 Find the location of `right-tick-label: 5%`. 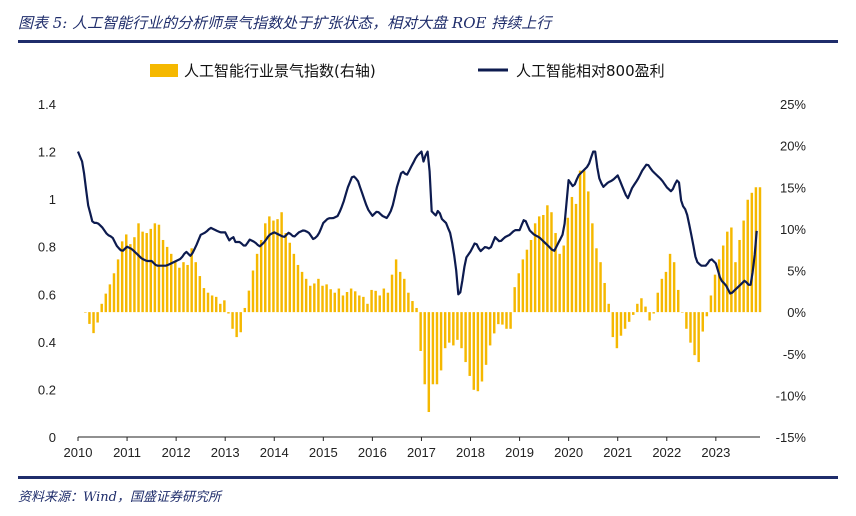

right-tick-label: 5% is located at coordinates (796, 271).